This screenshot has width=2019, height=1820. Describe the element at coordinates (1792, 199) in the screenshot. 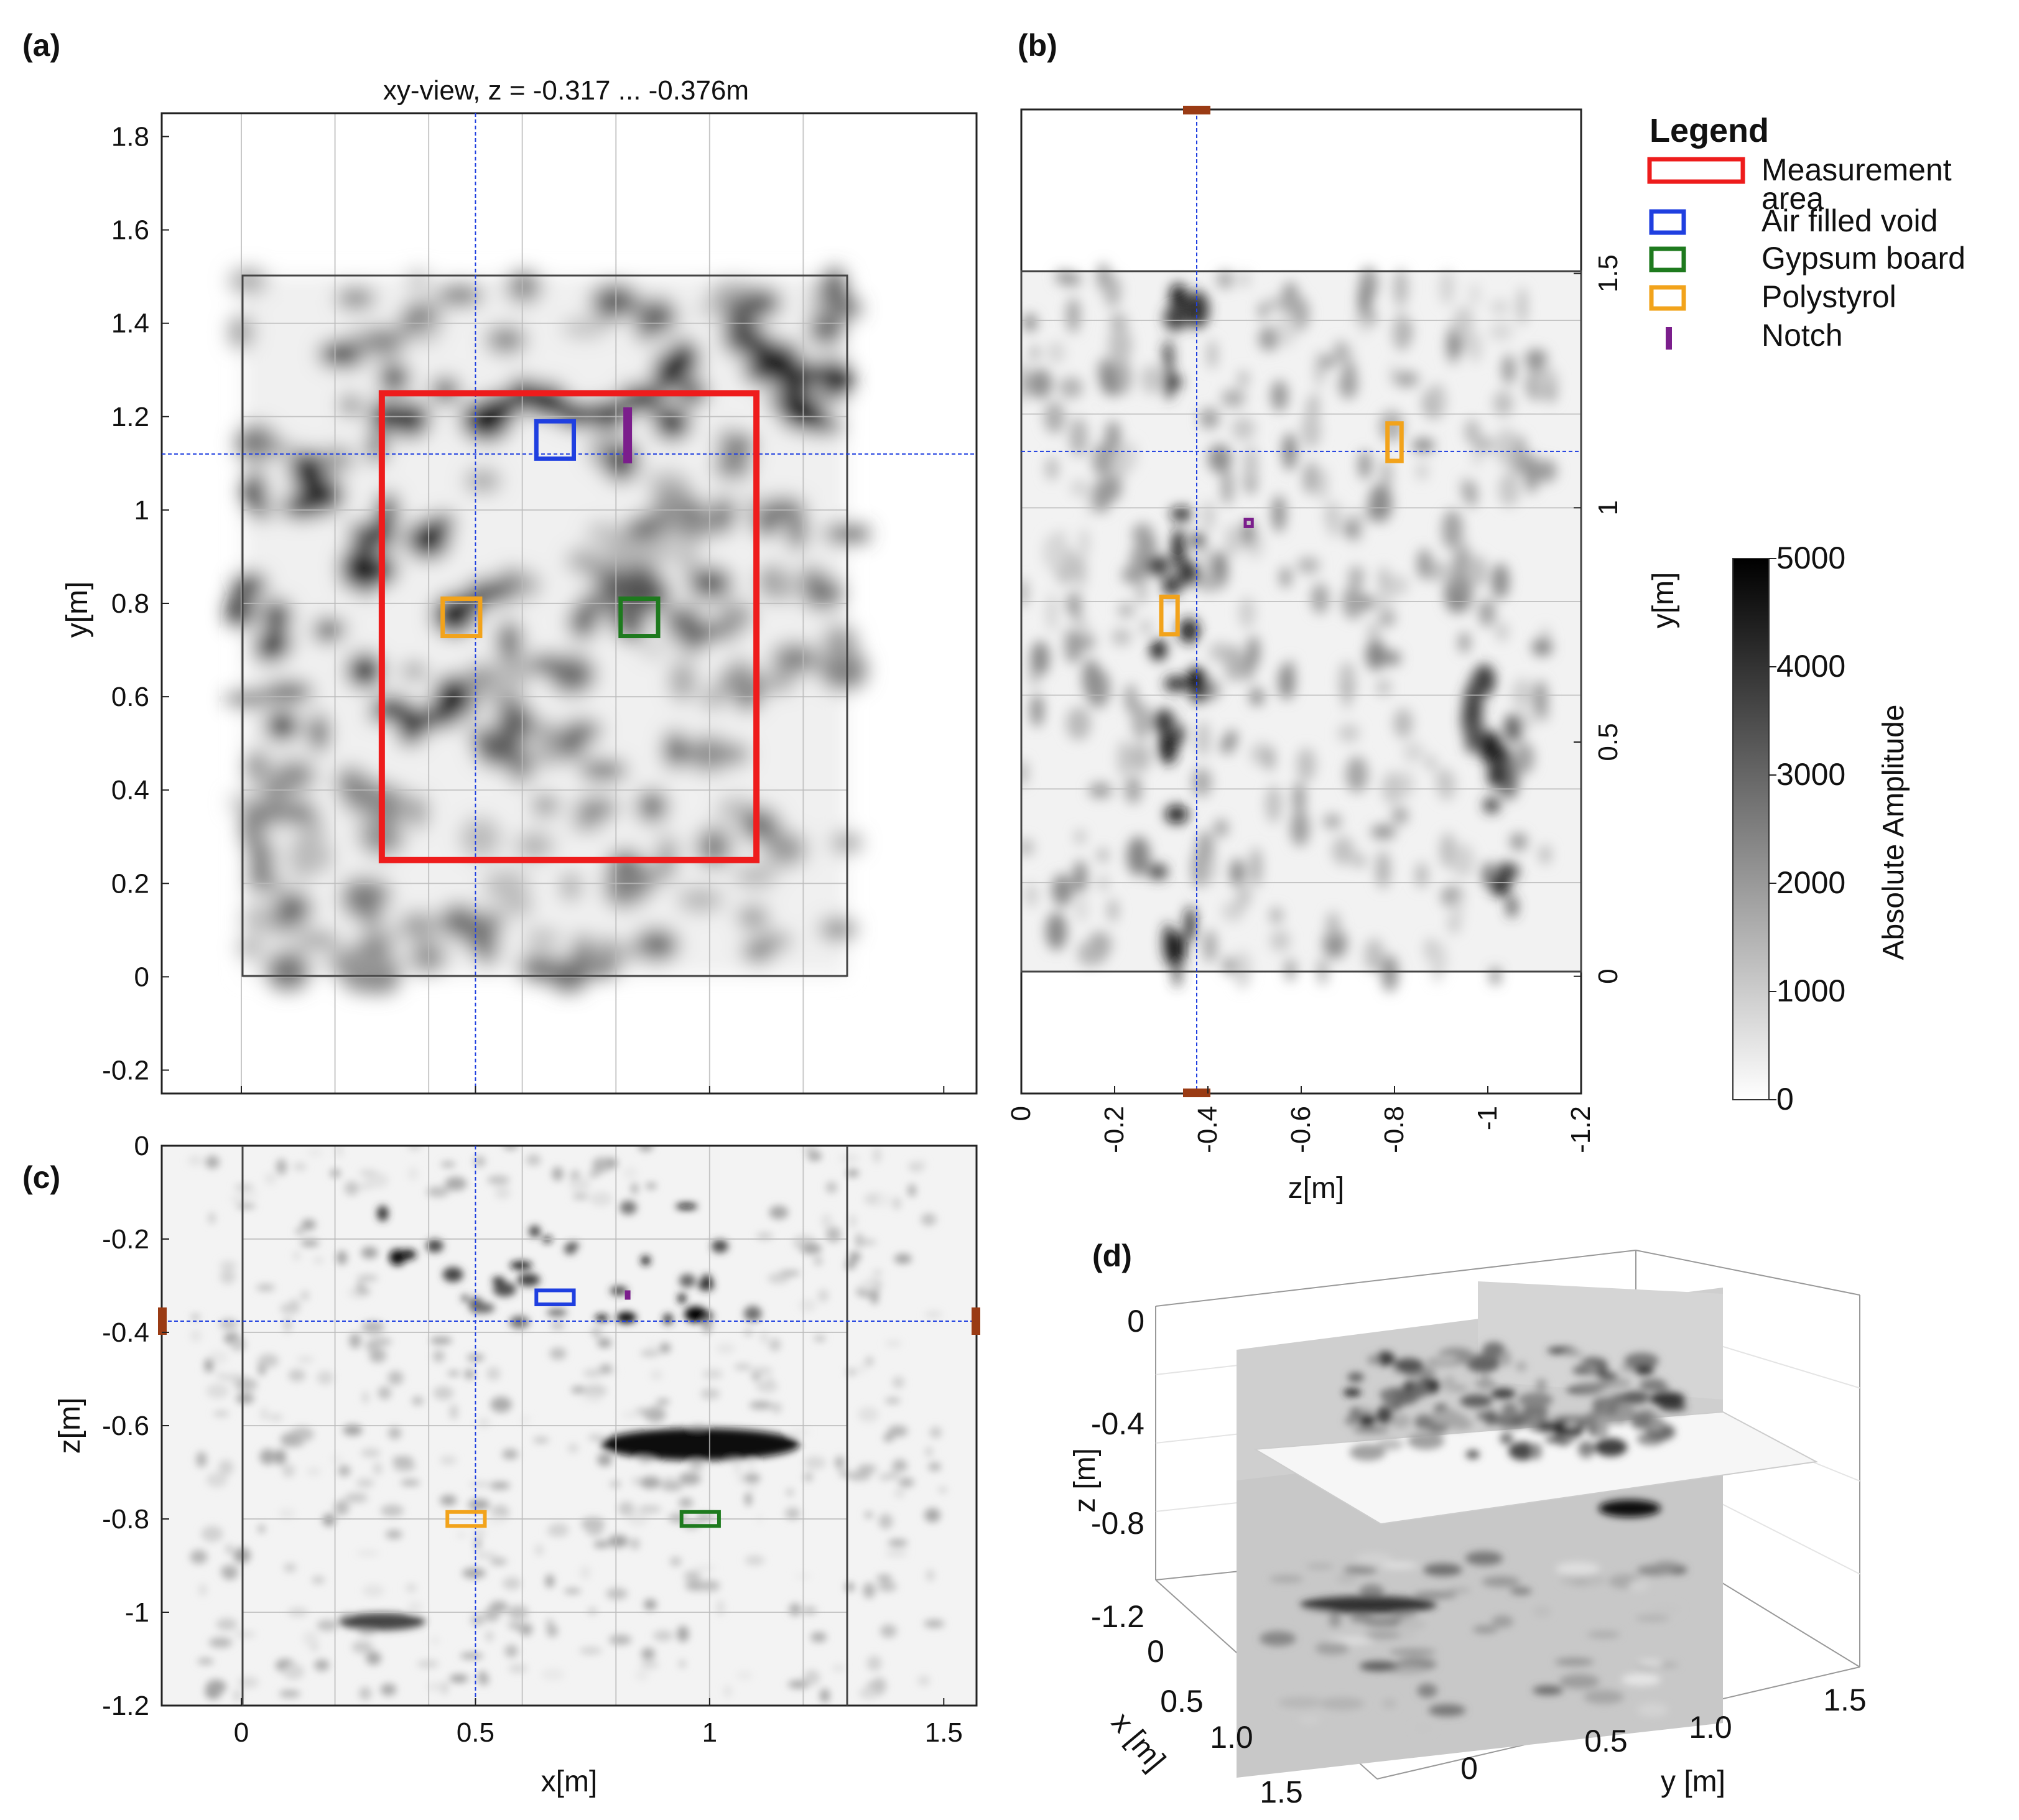

I see `legend-label: area` at that location.